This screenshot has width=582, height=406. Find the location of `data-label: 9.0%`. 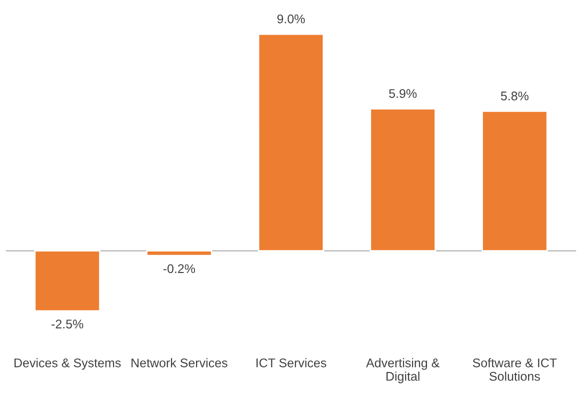

data-label: 9.0% is located at coordinates (291, 19).